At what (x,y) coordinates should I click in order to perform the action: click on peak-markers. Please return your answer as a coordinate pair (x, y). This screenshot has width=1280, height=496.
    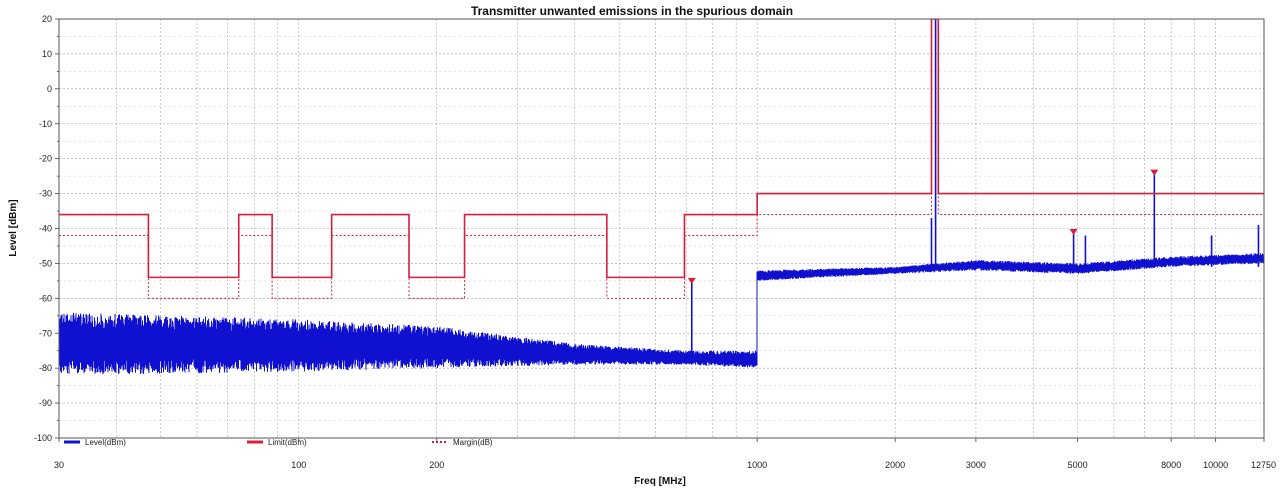
    Looking at the image, I should click on (923, 226).